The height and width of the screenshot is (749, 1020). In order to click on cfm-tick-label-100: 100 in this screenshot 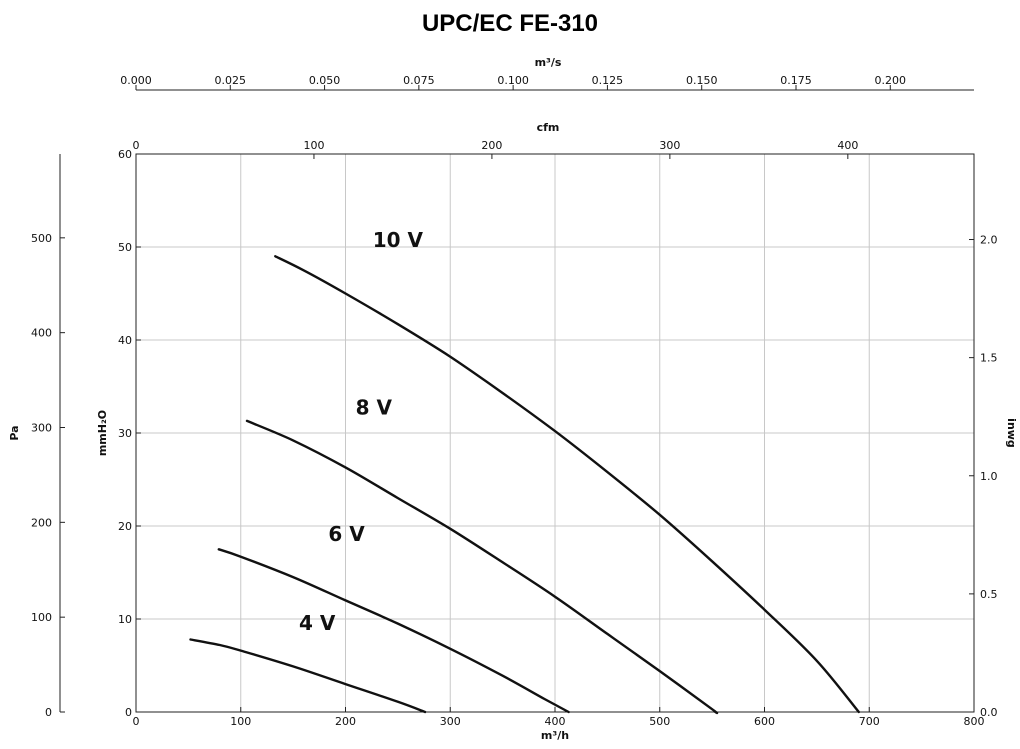, I will do `click(313, 145)`.